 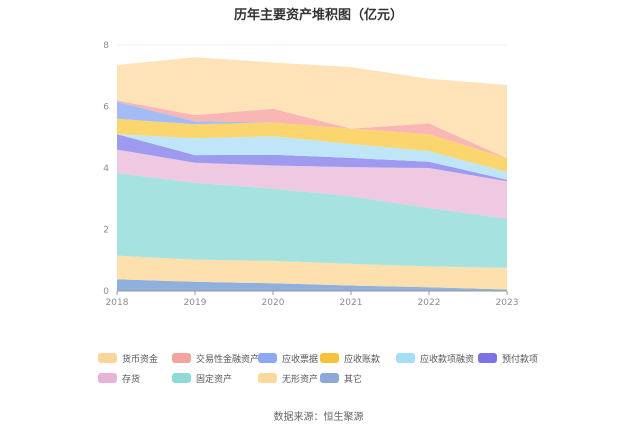 I want to click on legend-label: 预付款项, so click(x=520, y=359).